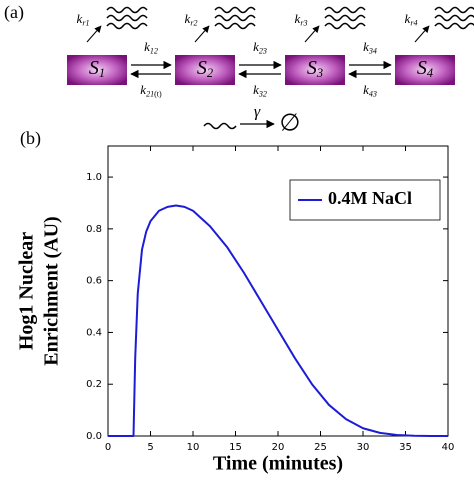 This screenshot has width=474, height=480. Describe the element at coordinates (210, 73) in the screenshot. I see `species-label-sub: 2` at that location.